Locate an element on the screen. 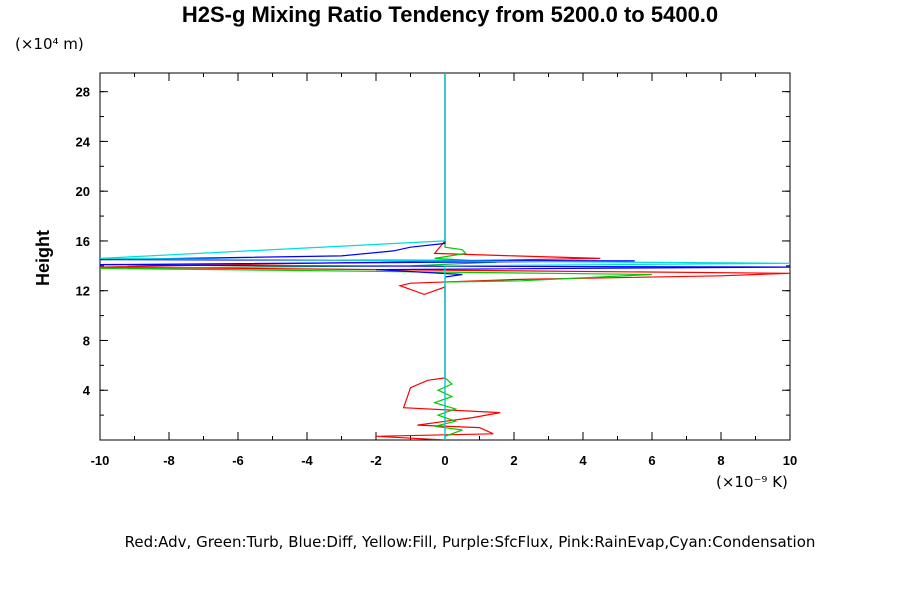  x-tick-label: 0 is located at coordinates (444, 460).